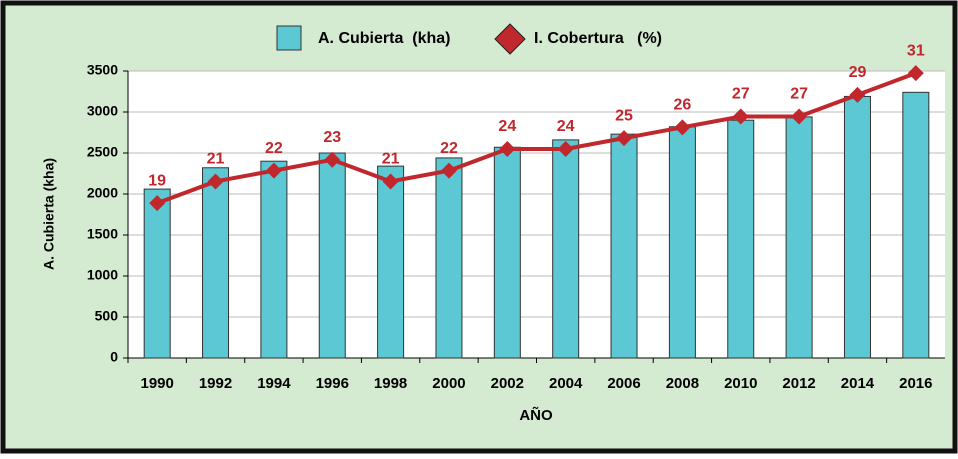  What do you see at coordinates (332, 137) in the screenshot?
I see `data-label: 23` at bounding box center [332, 137].